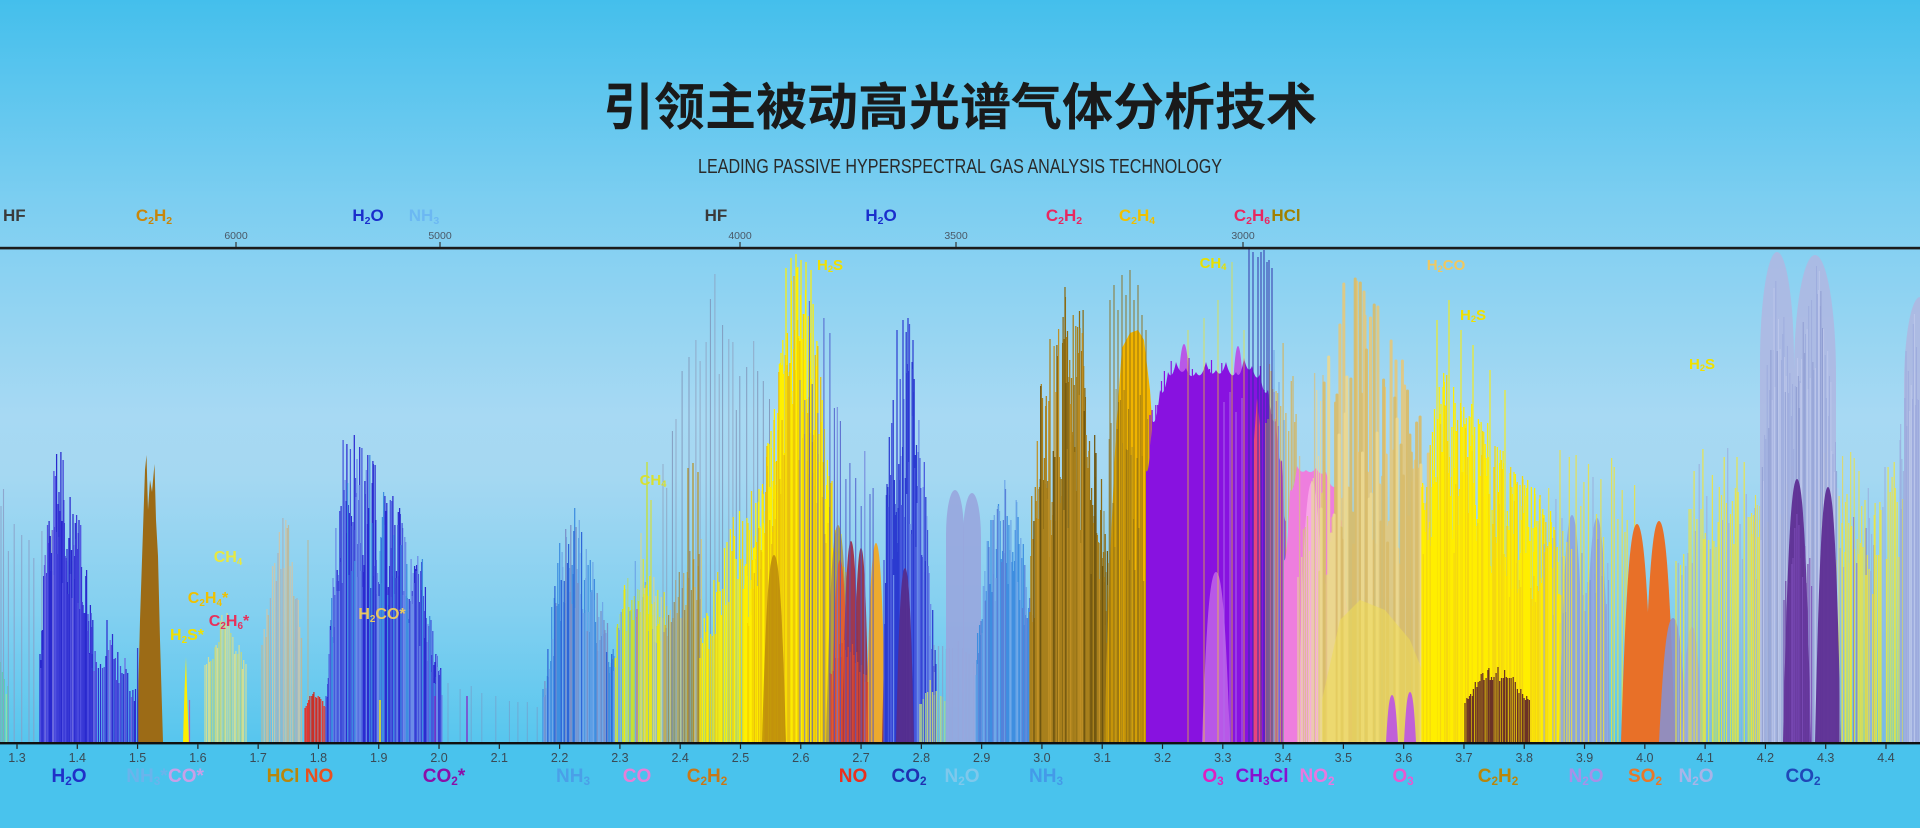  Describe the element at coordinates (679, 758) in the screenshot. I see `svg-text: 2.4` at that location.